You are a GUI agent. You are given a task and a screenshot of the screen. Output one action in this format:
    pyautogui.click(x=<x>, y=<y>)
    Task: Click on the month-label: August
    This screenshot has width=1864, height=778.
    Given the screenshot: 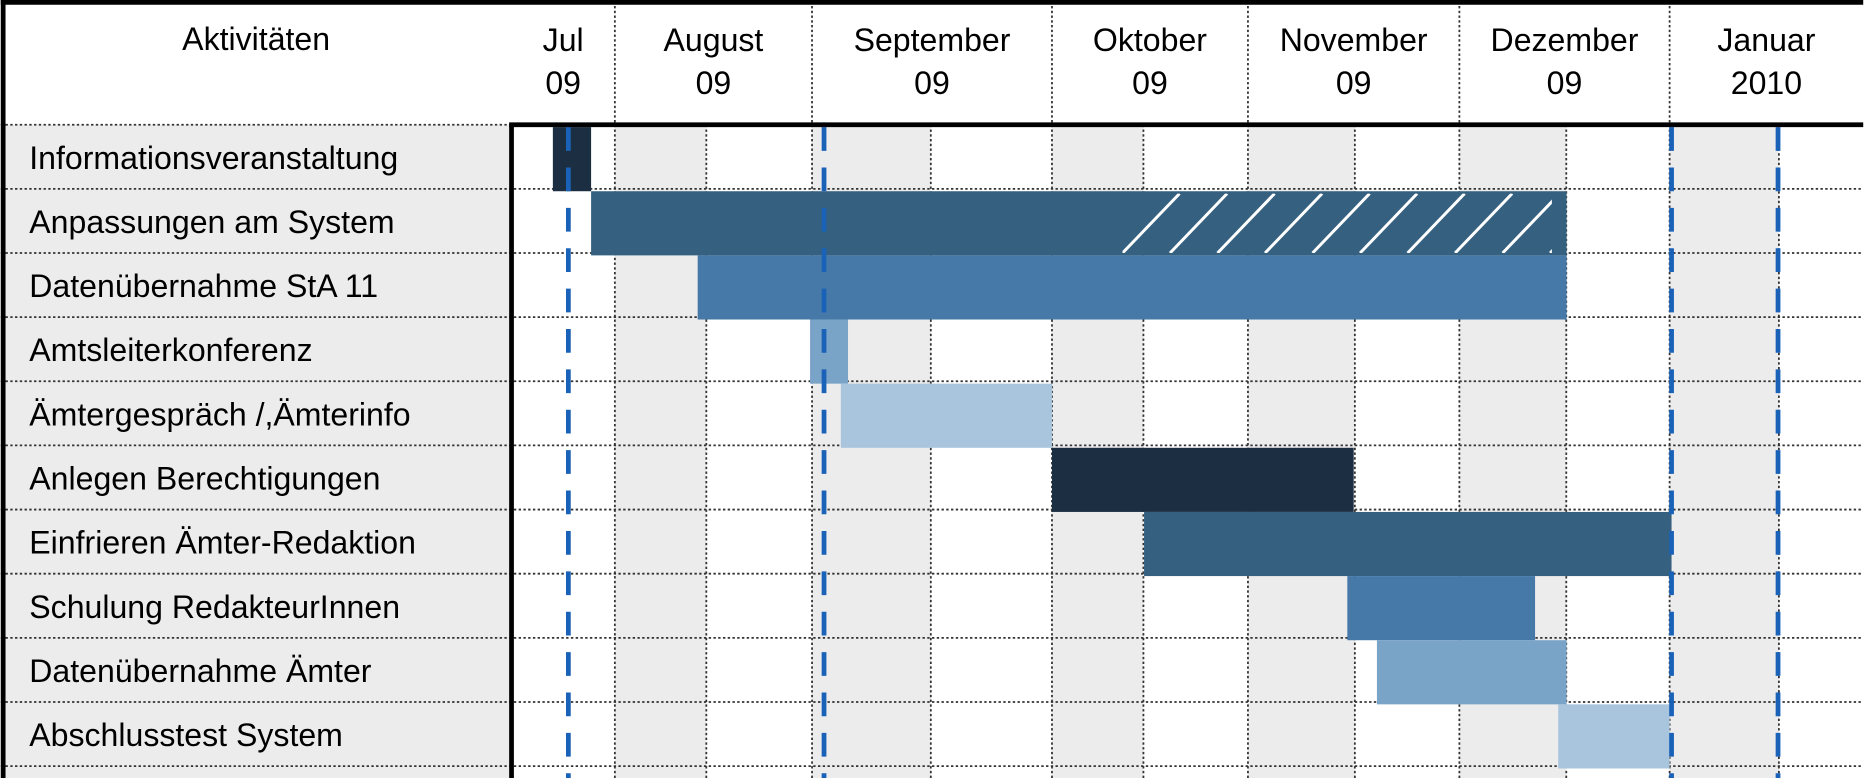 What is the action you would take?
    pyautogui.click(x=714, y=40)
    